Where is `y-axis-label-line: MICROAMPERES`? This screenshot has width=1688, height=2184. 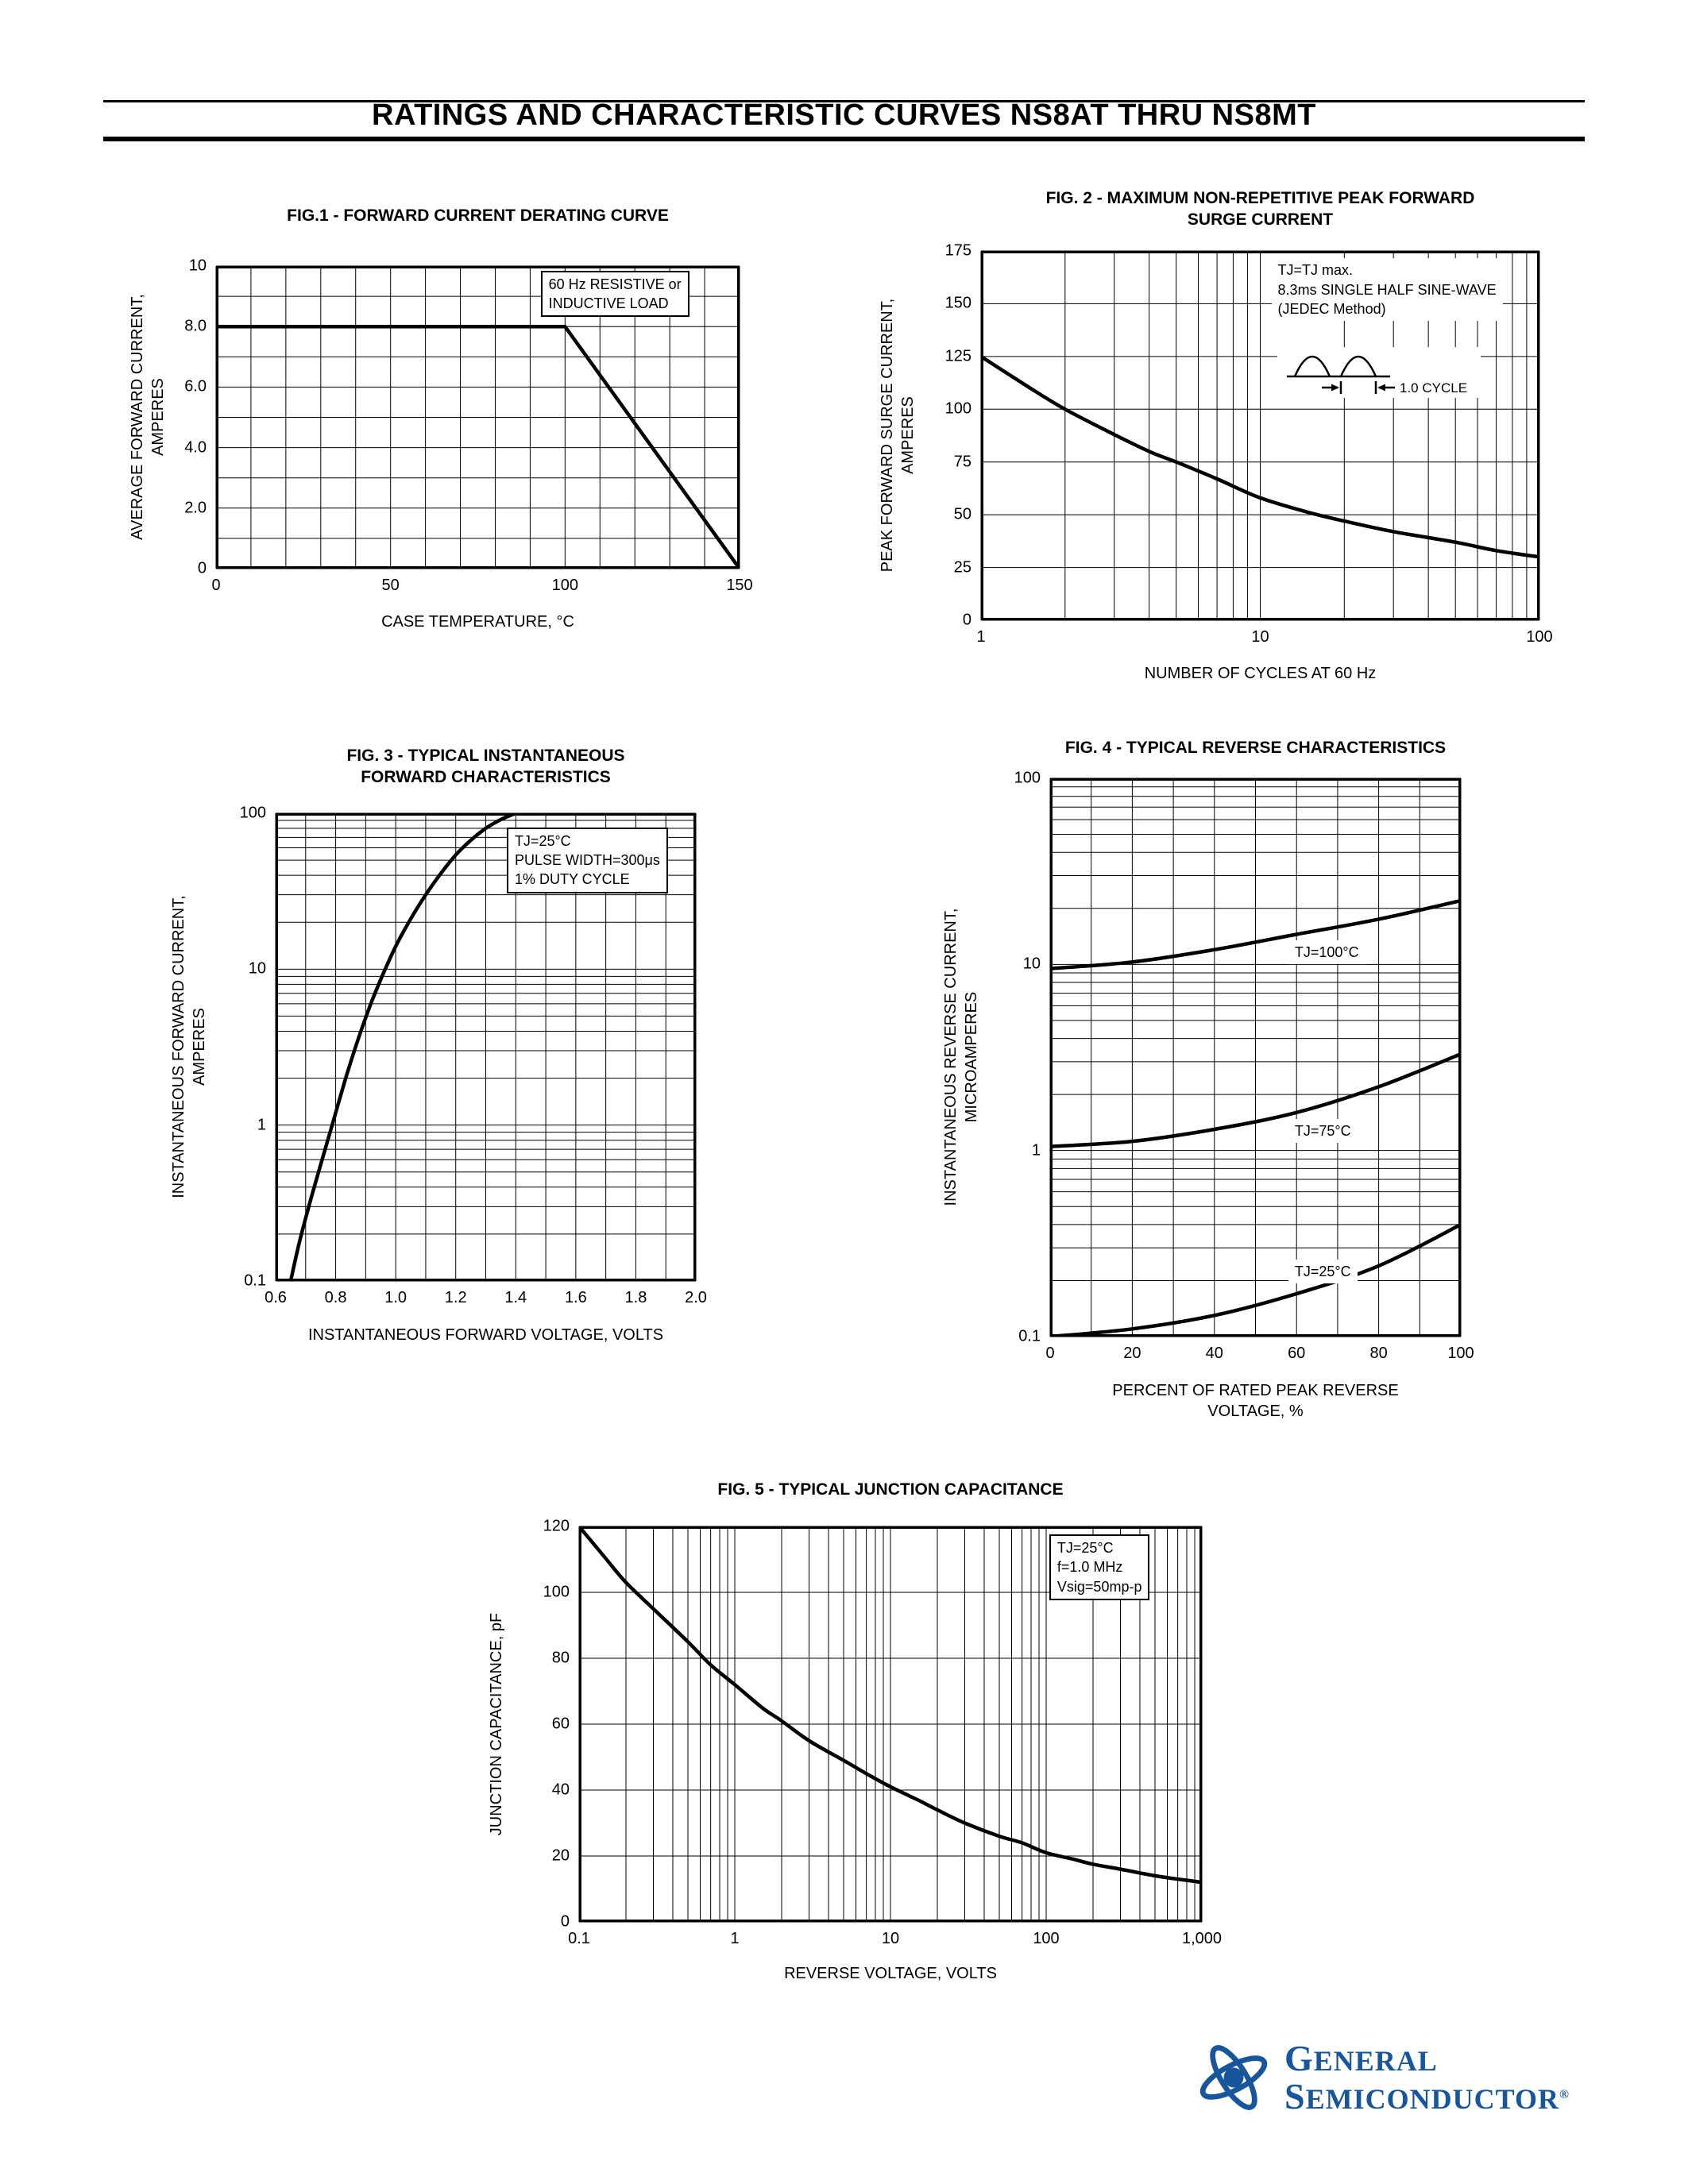
y-axis-label-line: MICROAMPERES is located at coordinates (972, 1057).